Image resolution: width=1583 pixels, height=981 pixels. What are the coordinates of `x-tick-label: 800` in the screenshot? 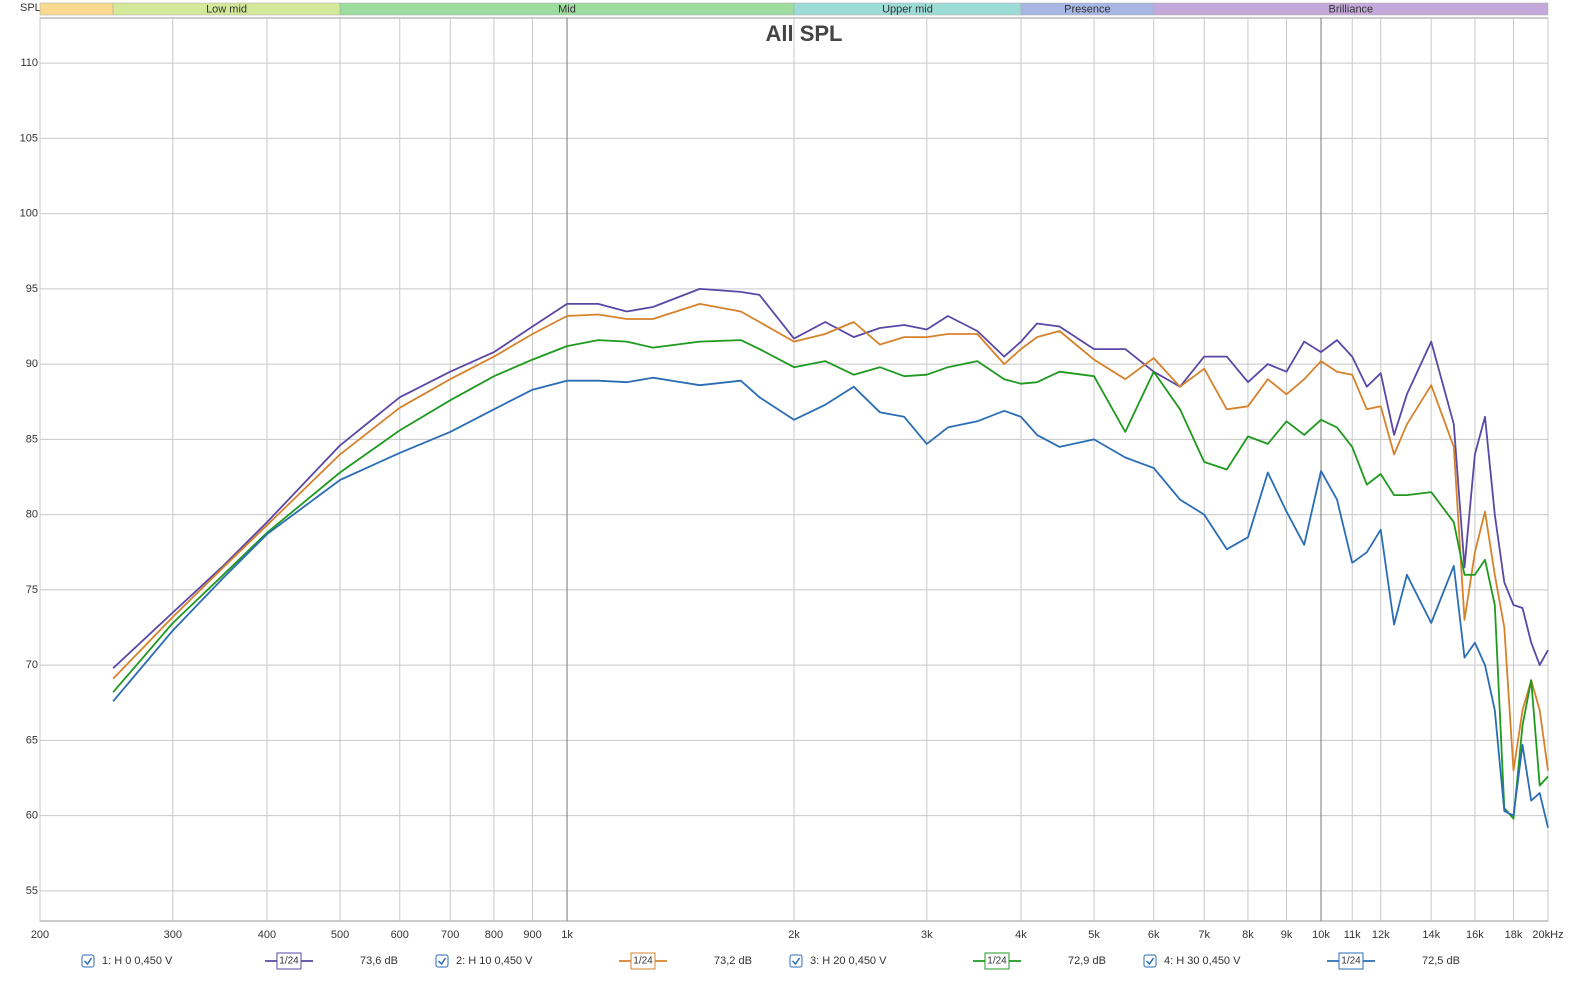 It's located at (494, 935).